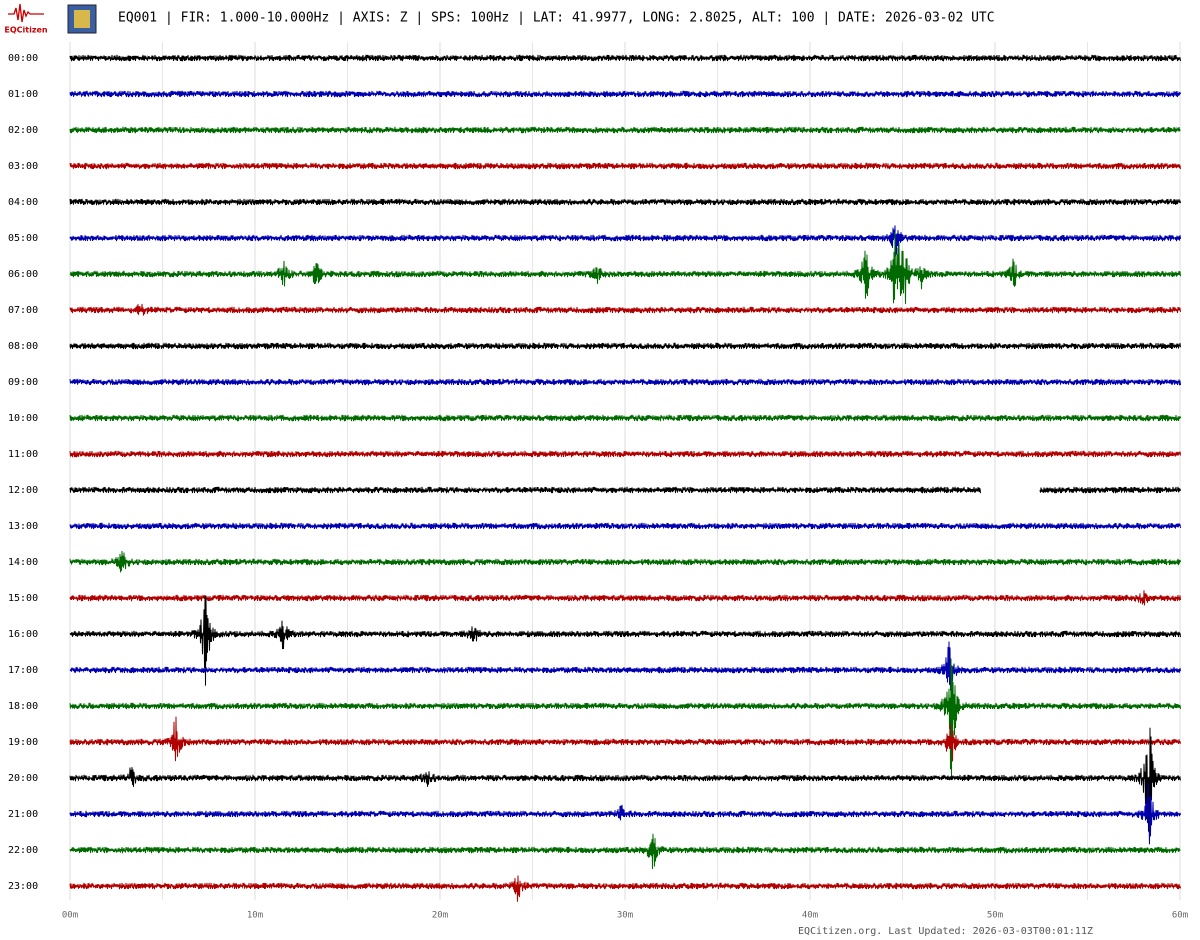 The height and width of the screenshot is (940, 1200). What do you see at coordinates (23, 886) in the screenshot?
I see `row-label: 23:00` at bounding box center [23, 886].